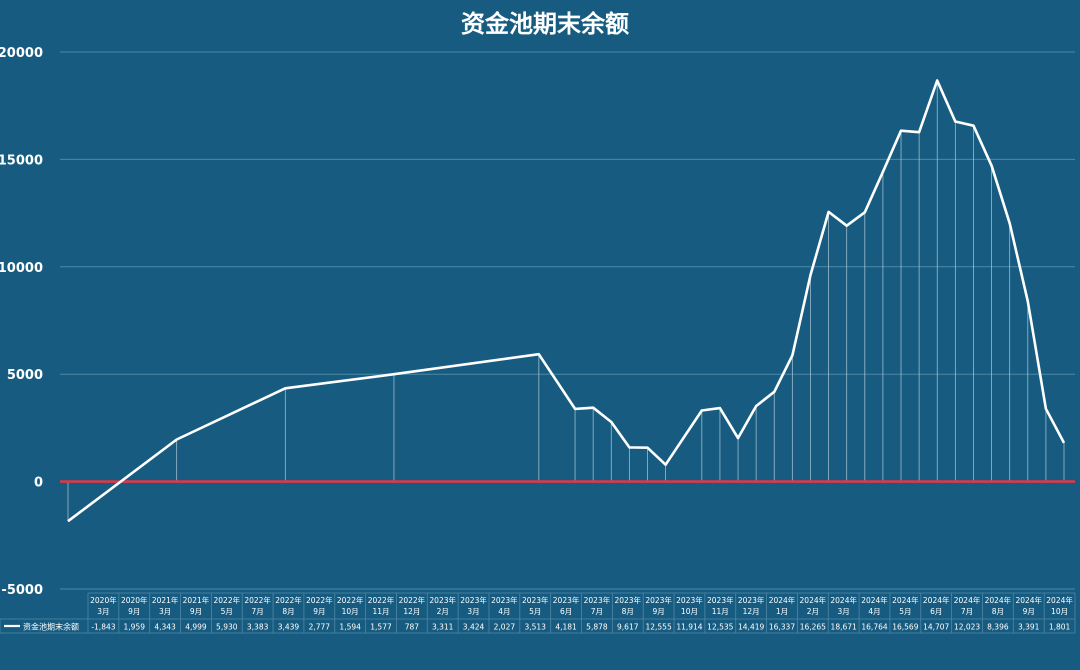 Image resolution: width=1080 pixels, height=670 pixels. I want to click on data-value-label: 12,555, so click(658, 627).